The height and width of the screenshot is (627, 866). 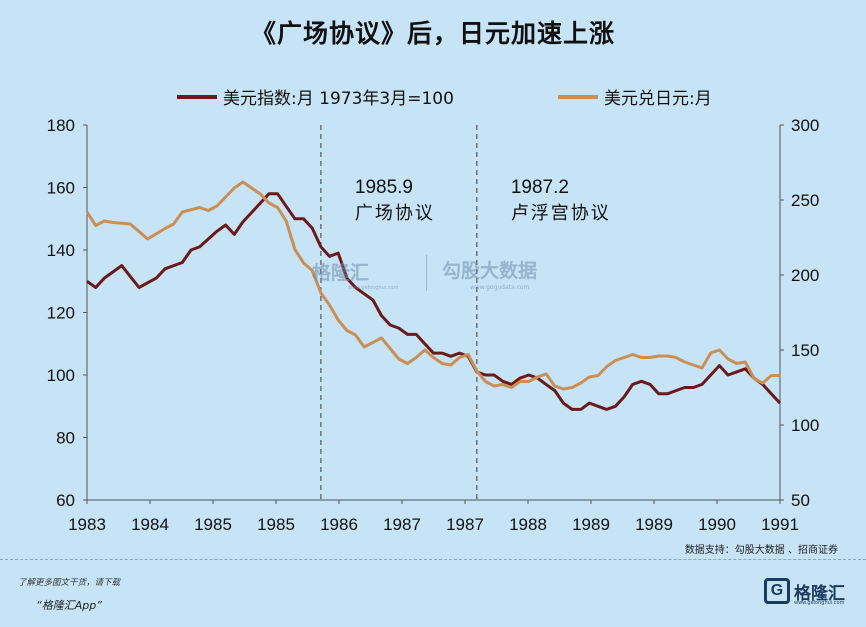 I want to click on x-axis-tick-label: 1990, so click(x=717, y=524).